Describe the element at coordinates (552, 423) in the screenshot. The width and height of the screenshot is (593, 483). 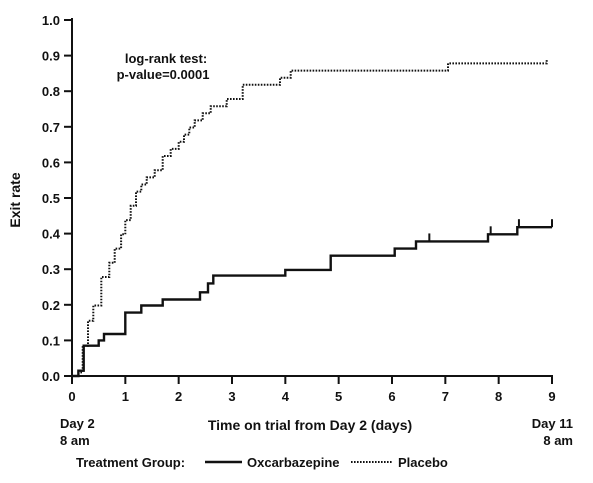
I see `x-end-label-line1: Day 11` at that location.